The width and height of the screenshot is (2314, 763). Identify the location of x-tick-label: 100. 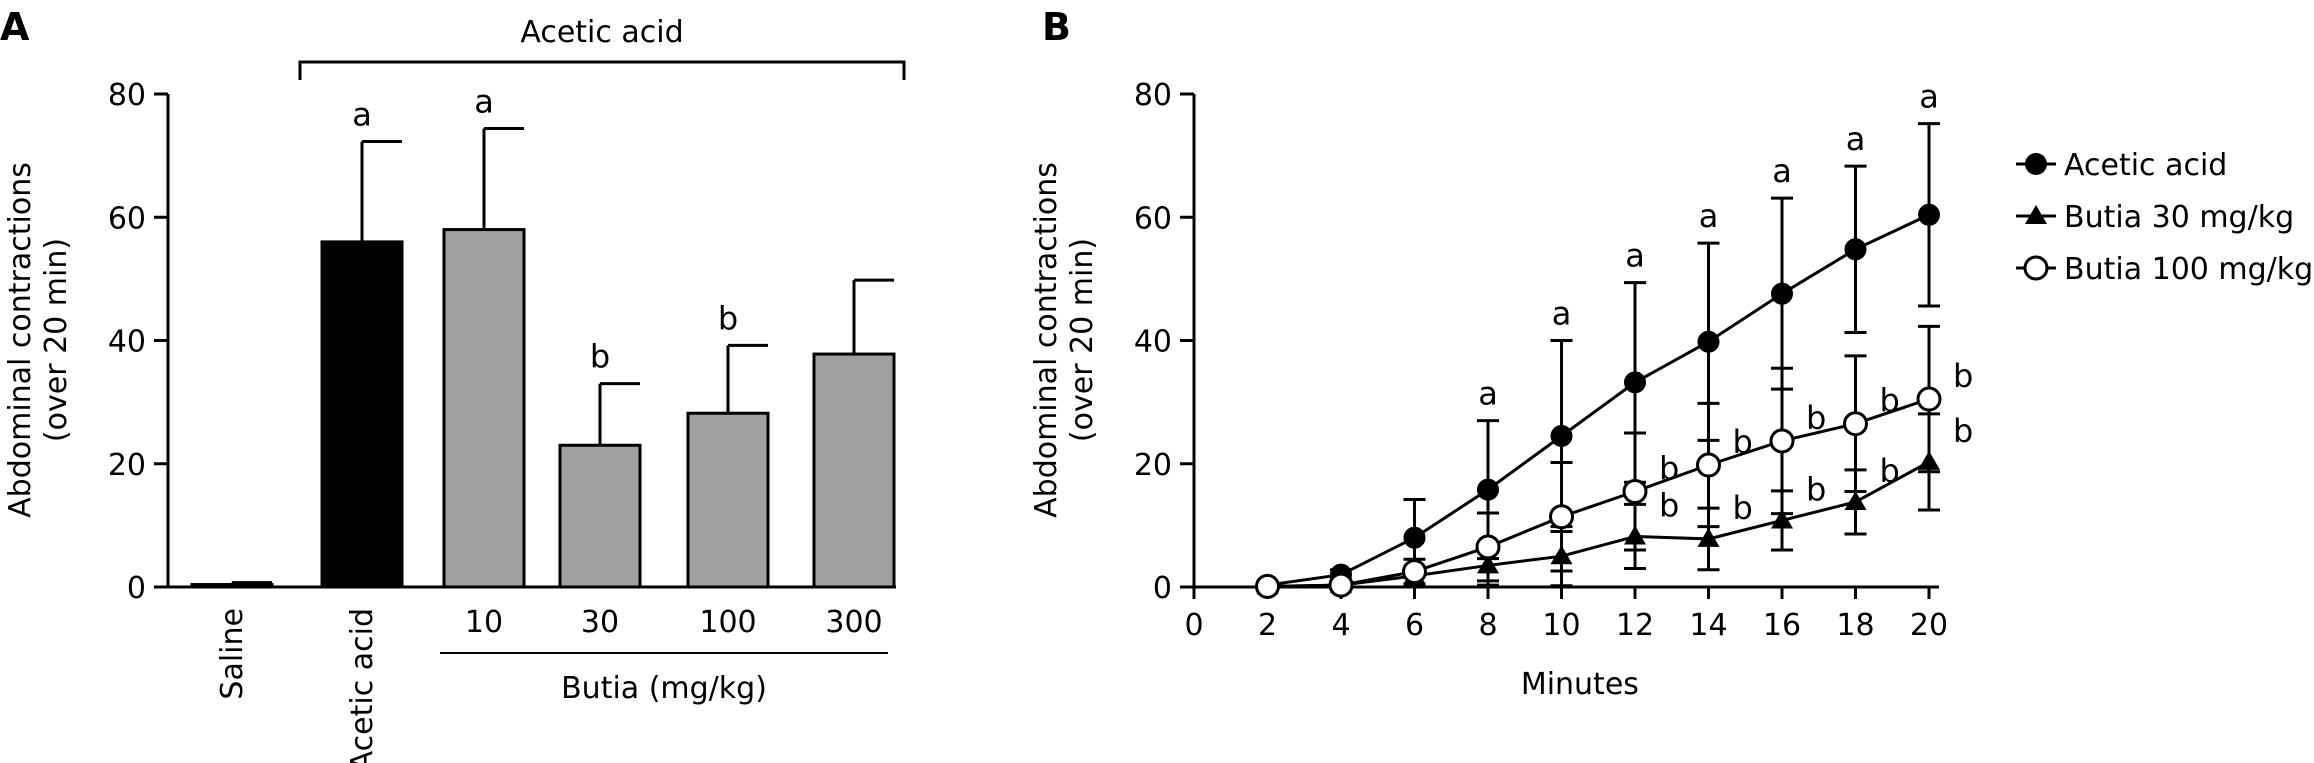
(727, 622).